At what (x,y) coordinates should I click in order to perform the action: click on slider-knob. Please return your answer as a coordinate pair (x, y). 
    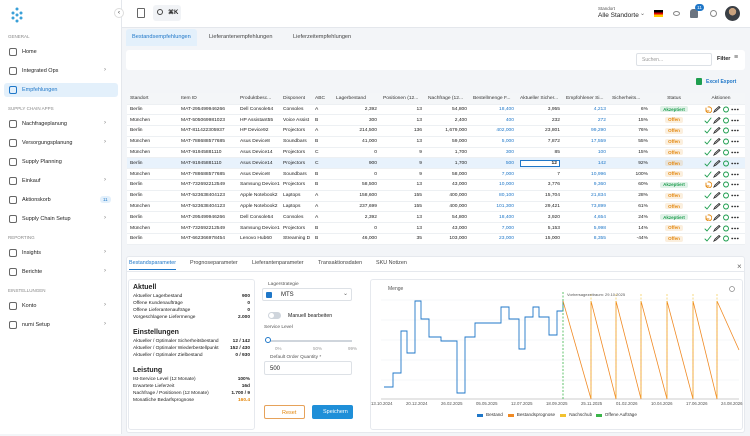
    Looking at the image, I should click on (268, 340).